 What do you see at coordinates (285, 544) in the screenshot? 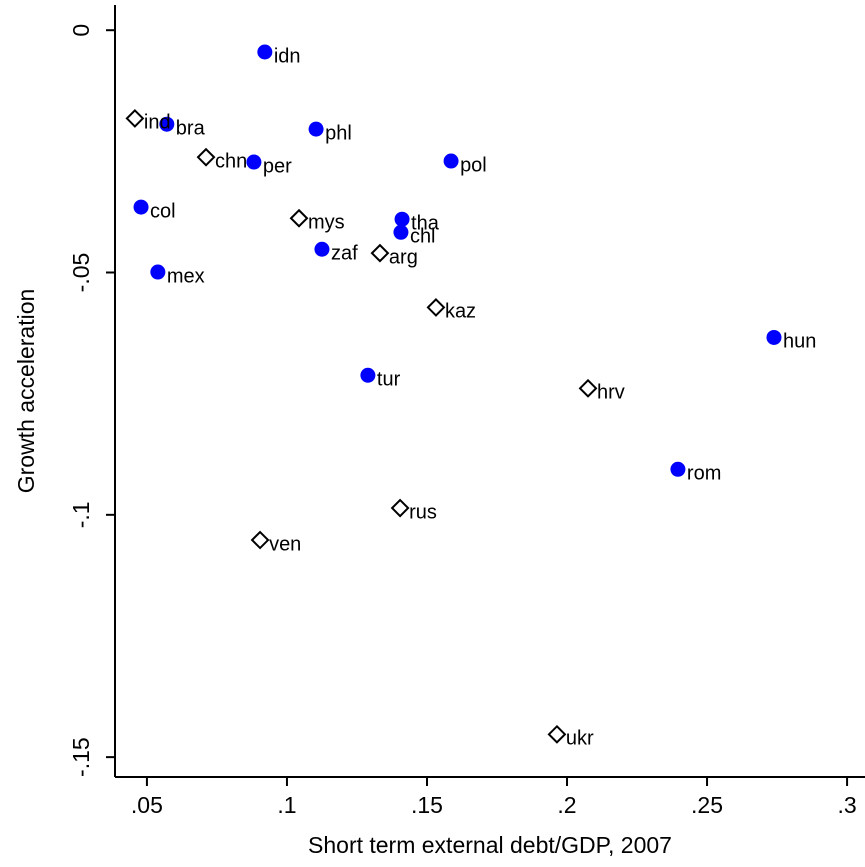
I see `point-label: ven` at bounding box center [285, 544].